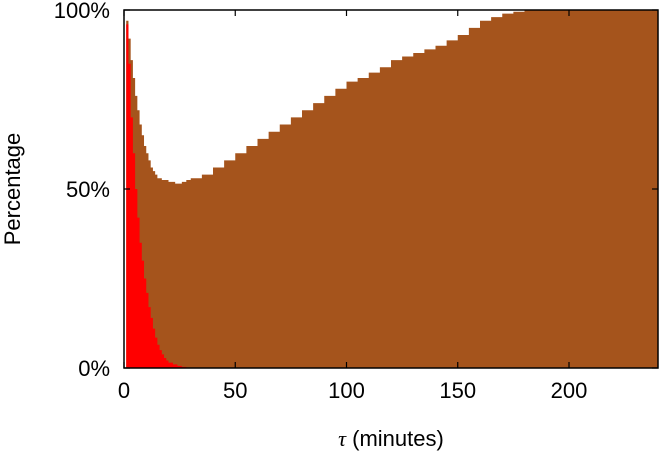 The width and height of the screenshot is (664, 456). What do you see at coordinates (395, 438) in the screenshot?
I see `x-axis-label-text: (minutes)` at bounding box center [395, 438].